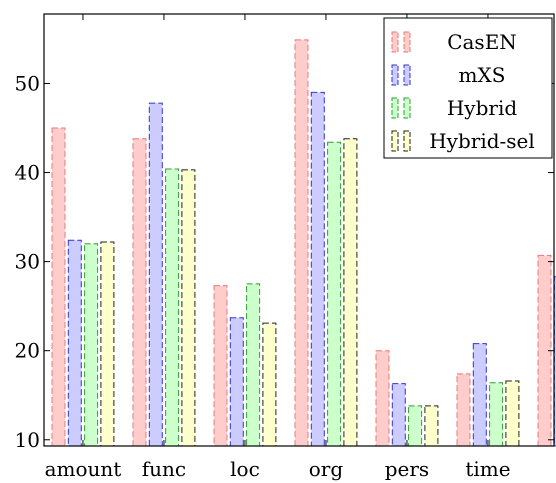 The height and width of the screenshot is (483, 556). Describe the element at coordinates (415, 426) in the screenshot. I see `bar-hybrid-pers` at that location.